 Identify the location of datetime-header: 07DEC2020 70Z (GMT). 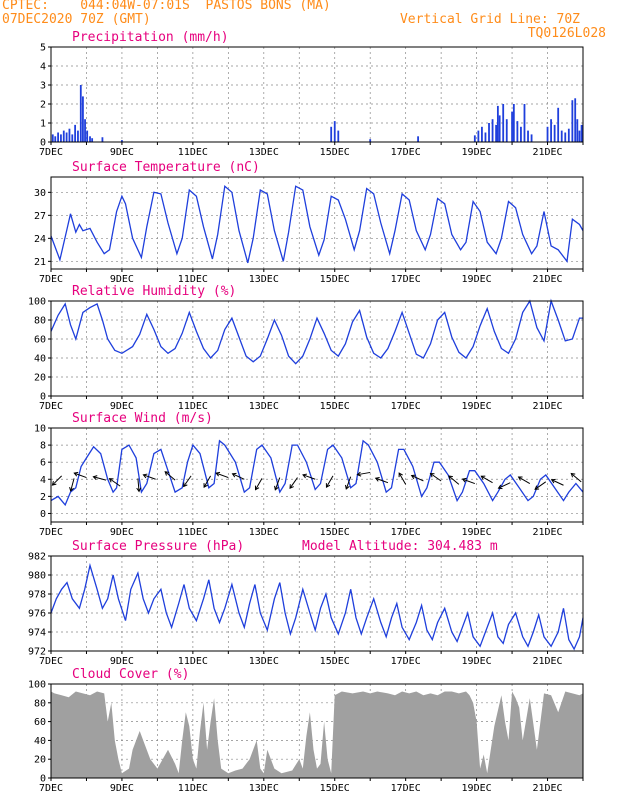
(76, 19).